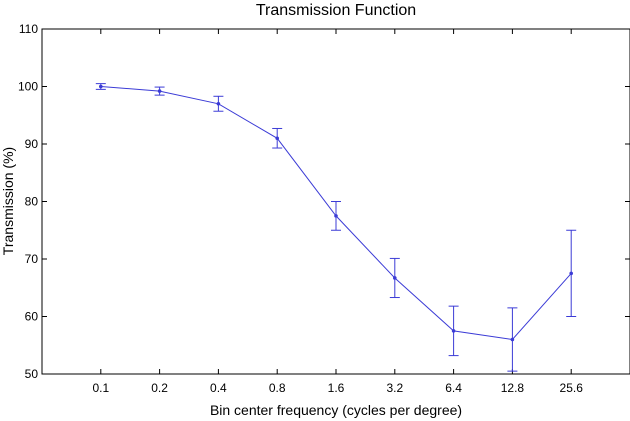 The image size is (630, 421). Describe the element at coordinates (28, 29) in the screenshot. I see `y-tick-label: 110` at that location.